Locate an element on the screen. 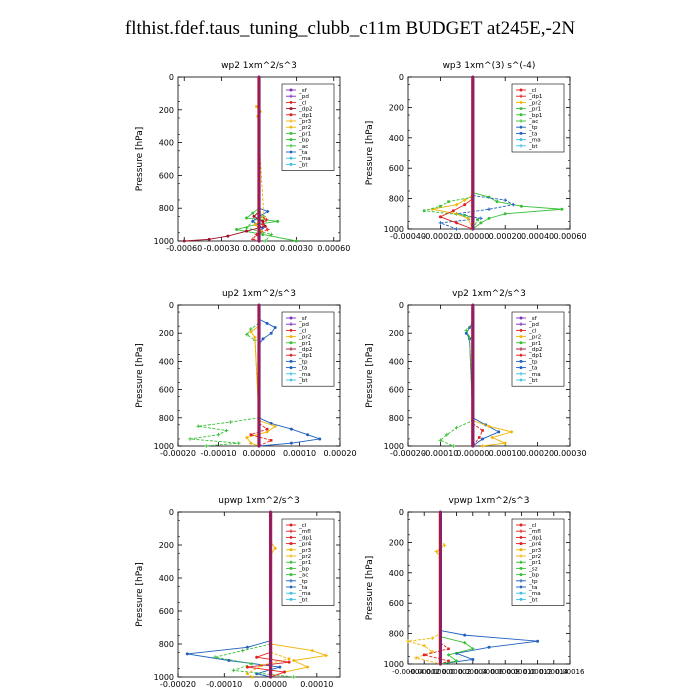 Image resolution: width=700 pixels, height=700 pixels. y-tick-label: 600 is located at coordinates (396, 168).